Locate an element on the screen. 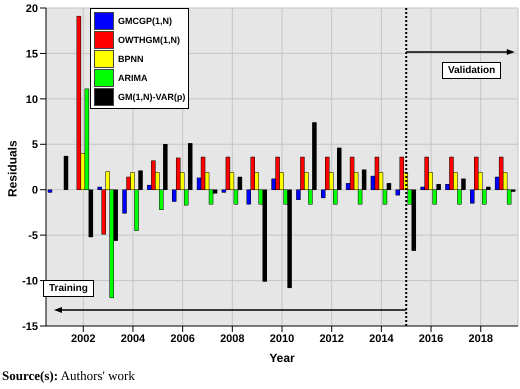 The width and height of the screenshot is (520, 389). annotation: Training is located at coordinates (68, 288).